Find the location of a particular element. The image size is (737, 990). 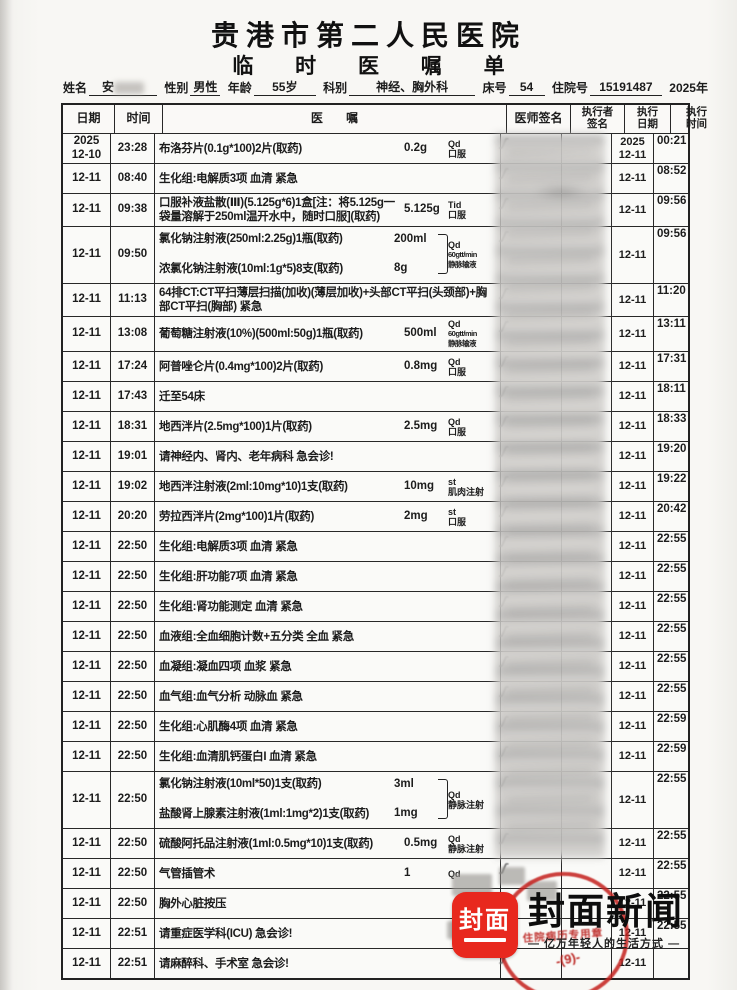

order-time-cell: 19:01 is located at coordinates (132, 456).